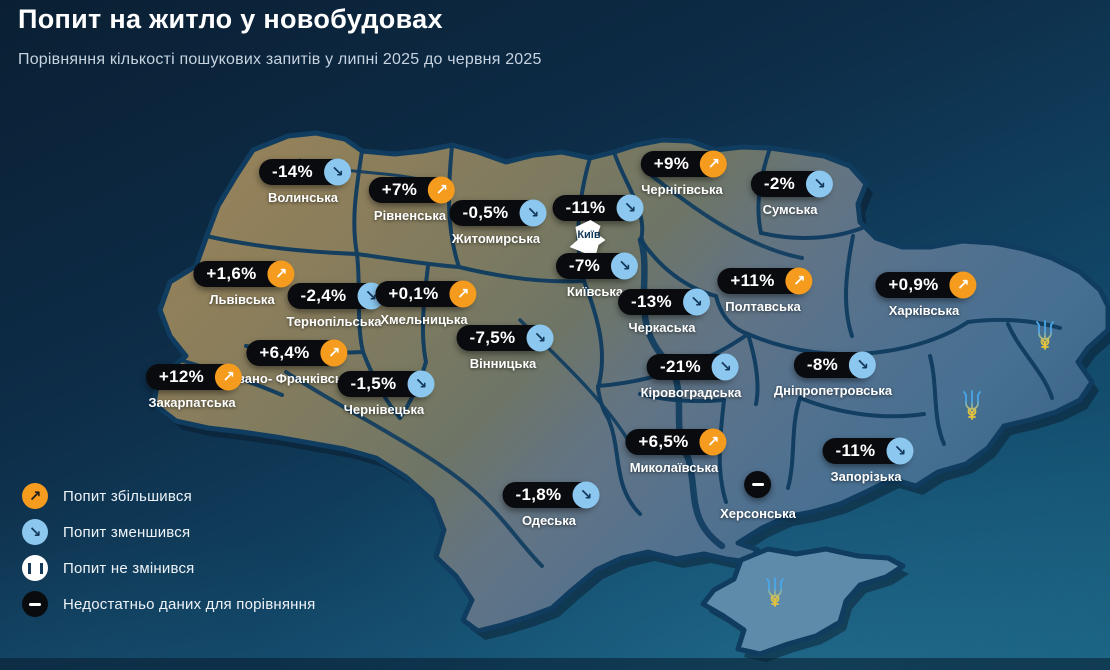  I want to click on region-pill: -1,8% ↘, so click(551, 495).